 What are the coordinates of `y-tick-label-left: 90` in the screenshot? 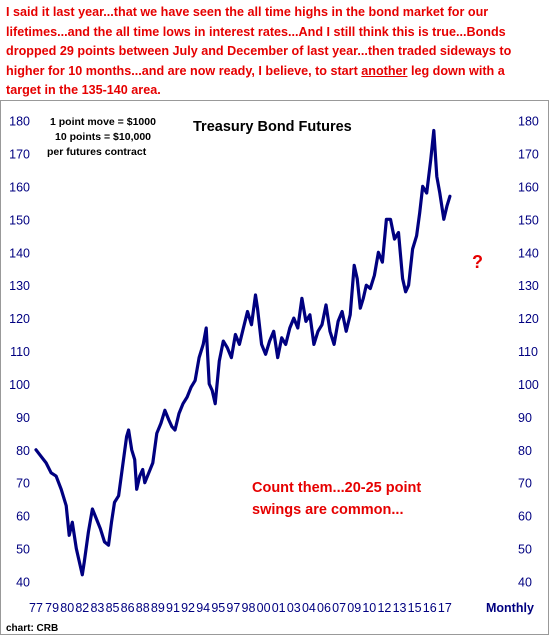 It's located at (23, 418).